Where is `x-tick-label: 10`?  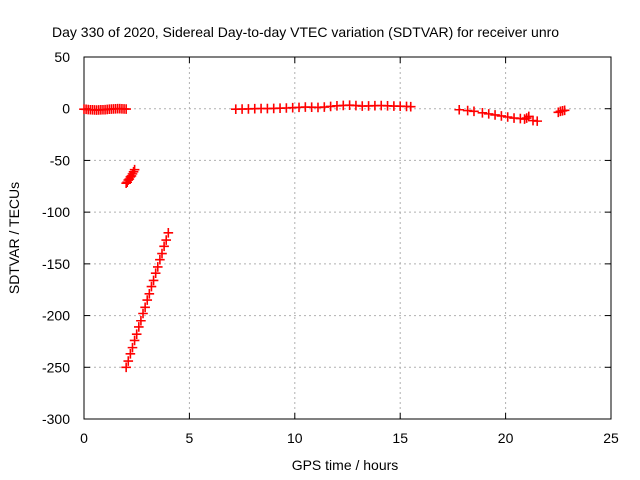 x-tick-label: 10 is located at coordinates (295, 438).